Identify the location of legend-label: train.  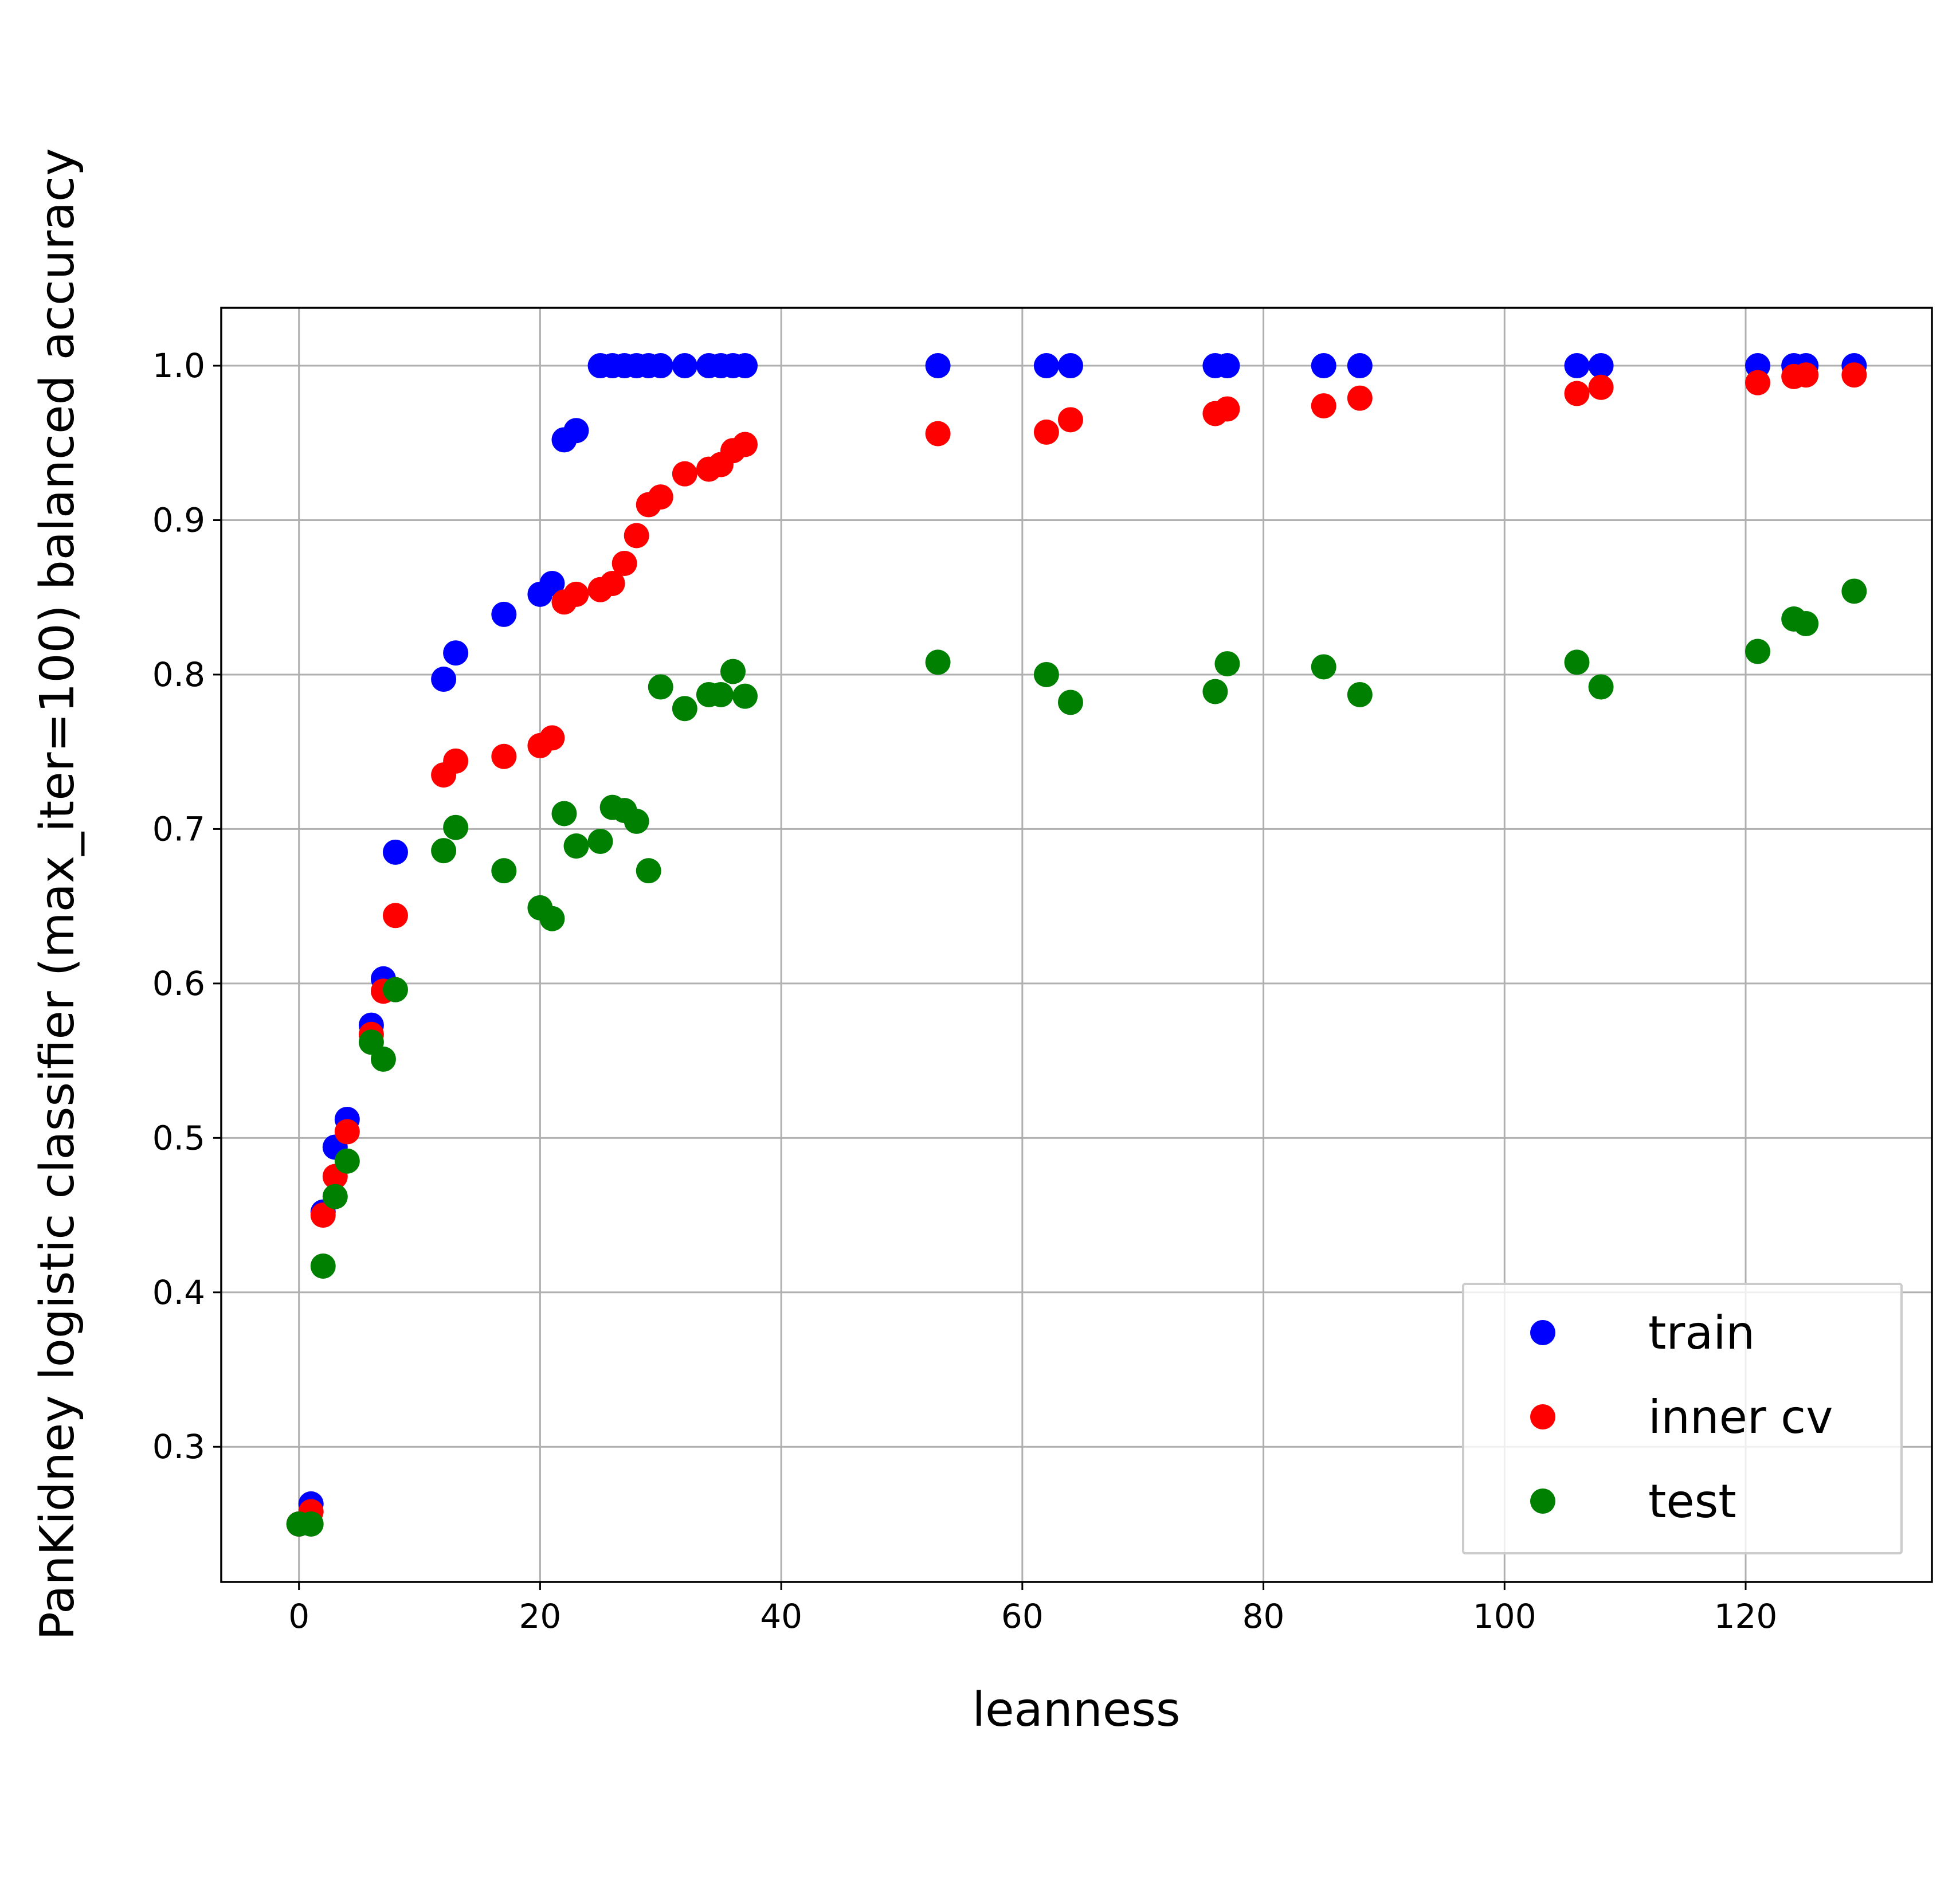
(1701, 1333).